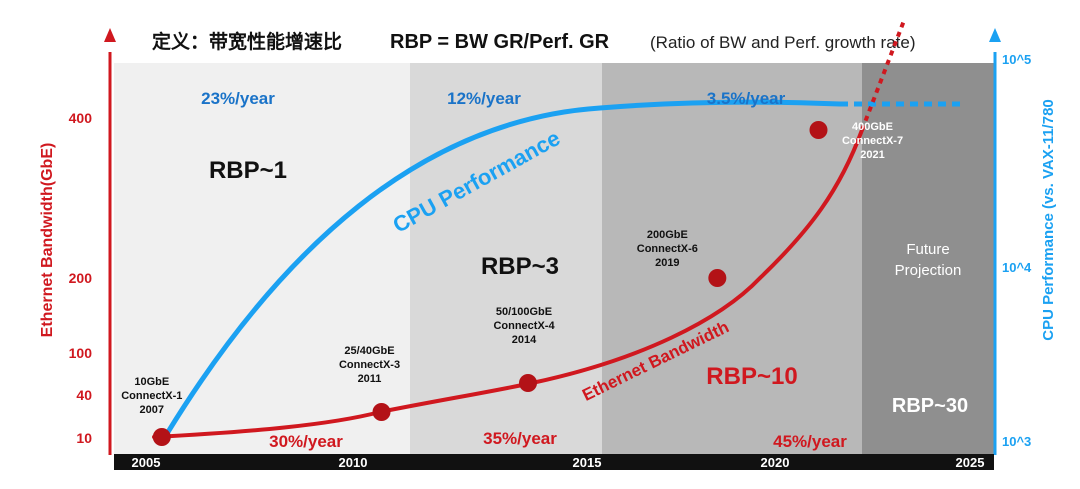 The height and width of the screenshot is (489, 1080). What do you see at coordinates (84, 395) in the screenshot?
I see `left-tick-40: 40` at bounding box center [84, 395].